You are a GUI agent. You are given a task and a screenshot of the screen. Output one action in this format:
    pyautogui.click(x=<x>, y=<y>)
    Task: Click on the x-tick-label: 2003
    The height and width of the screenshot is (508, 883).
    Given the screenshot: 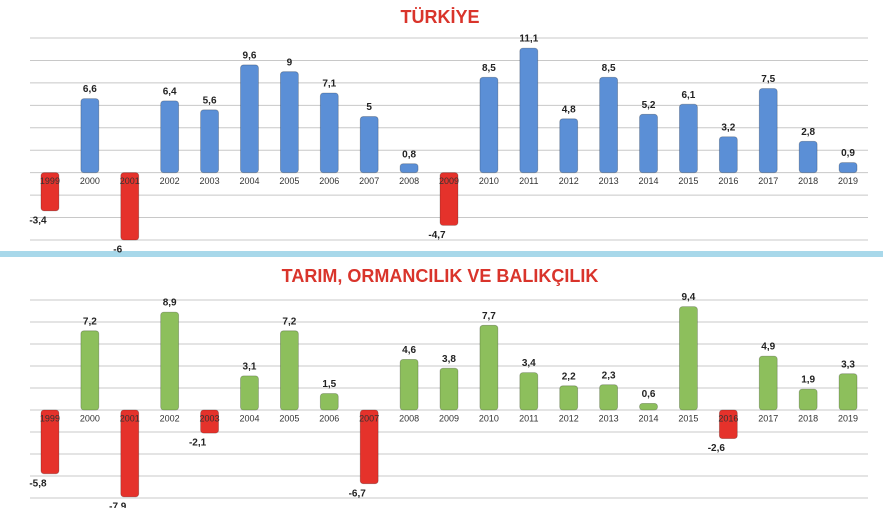 What is the action you would take?
    pyautogui.click(x=210, y=418)
    